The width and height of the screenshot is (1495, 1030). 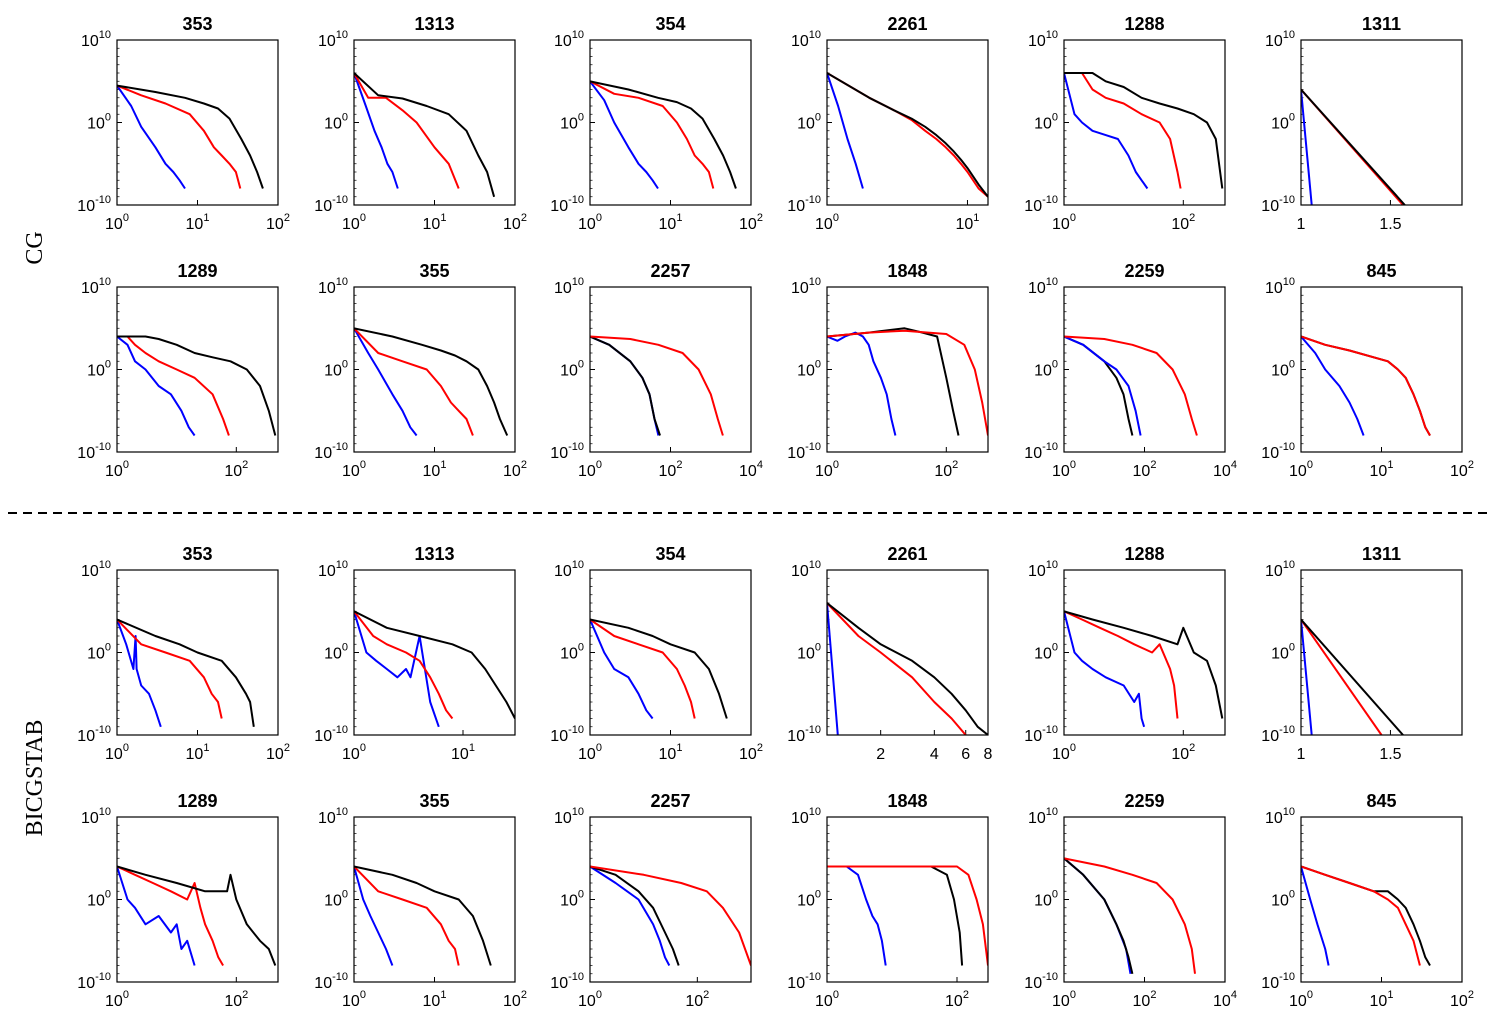 I want to click on subplot-title: 1288, so click(x=1144, y=24).